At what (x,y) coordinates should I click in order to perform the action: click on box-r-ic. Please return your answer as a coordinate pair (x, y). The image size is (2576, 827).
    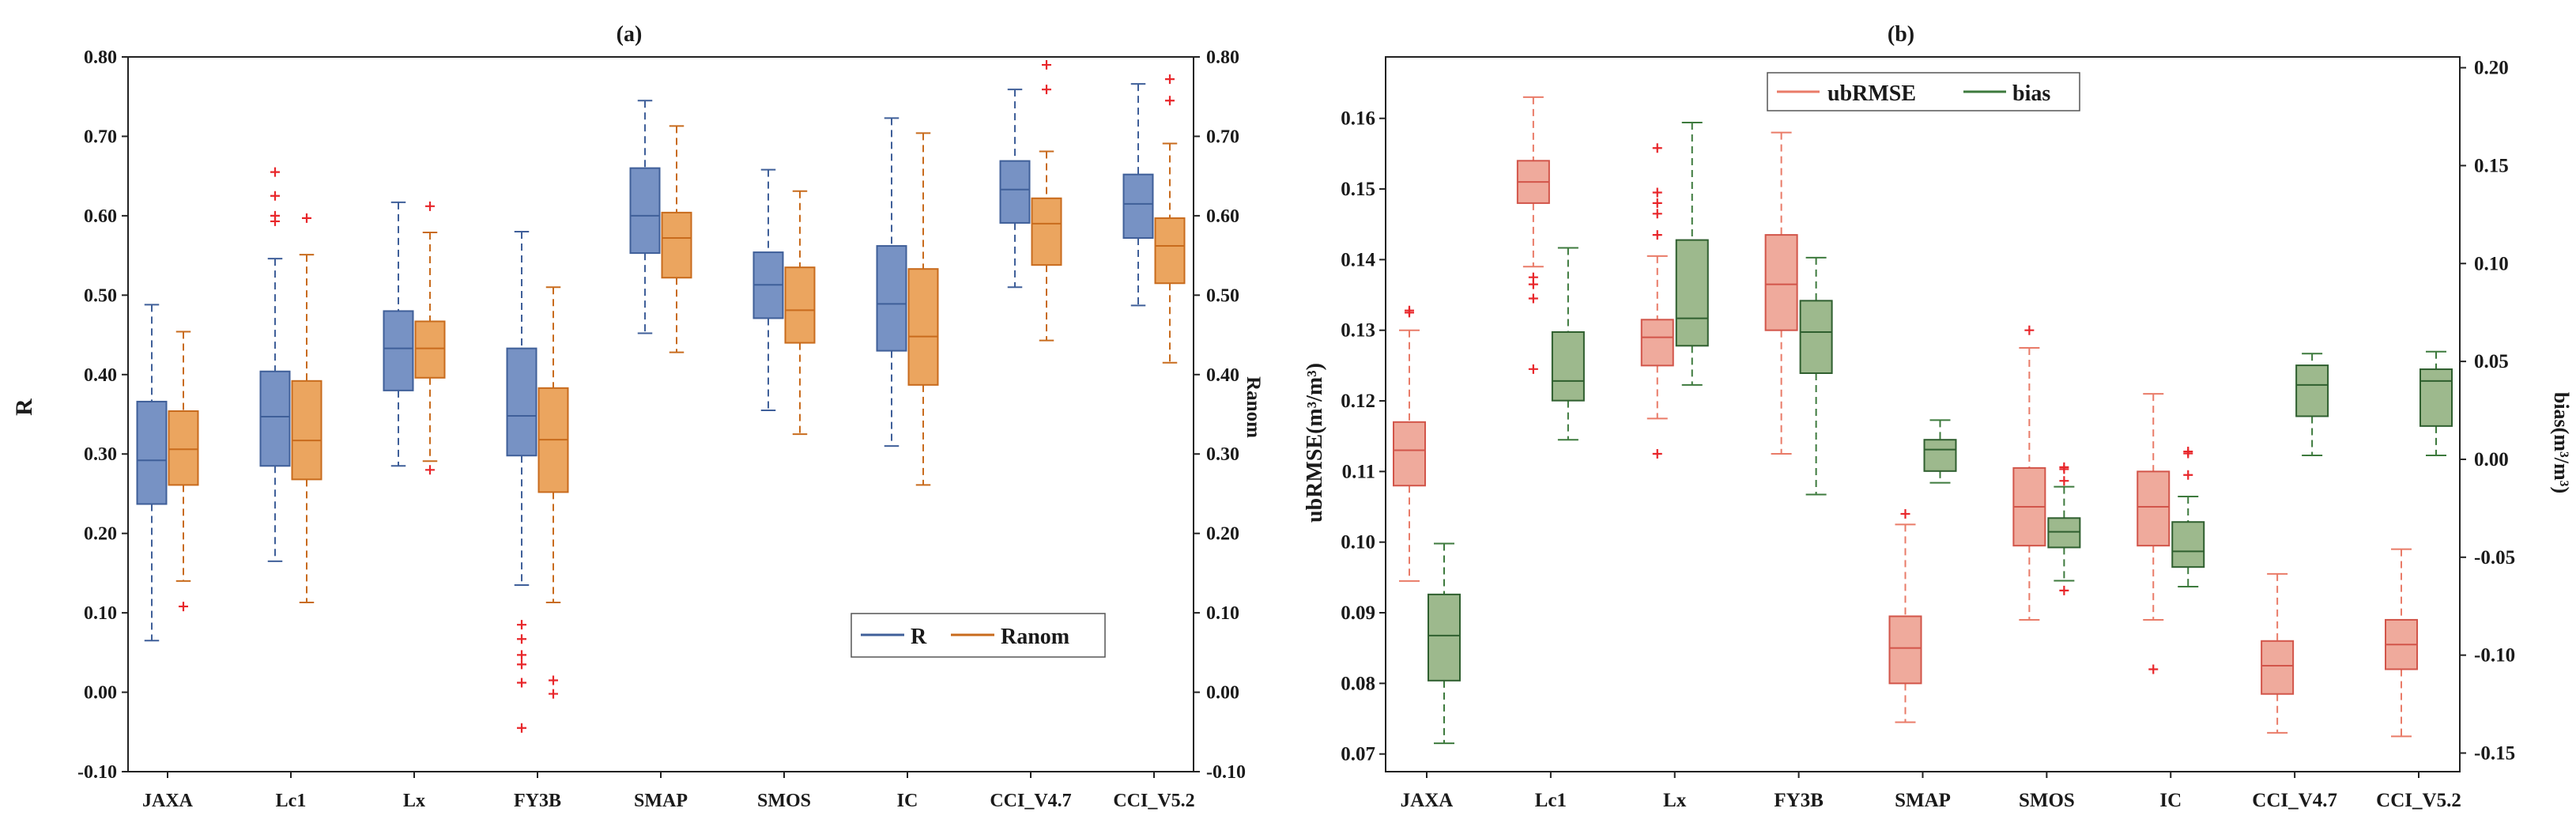
    Looking at the image, I should click on (891, 282).